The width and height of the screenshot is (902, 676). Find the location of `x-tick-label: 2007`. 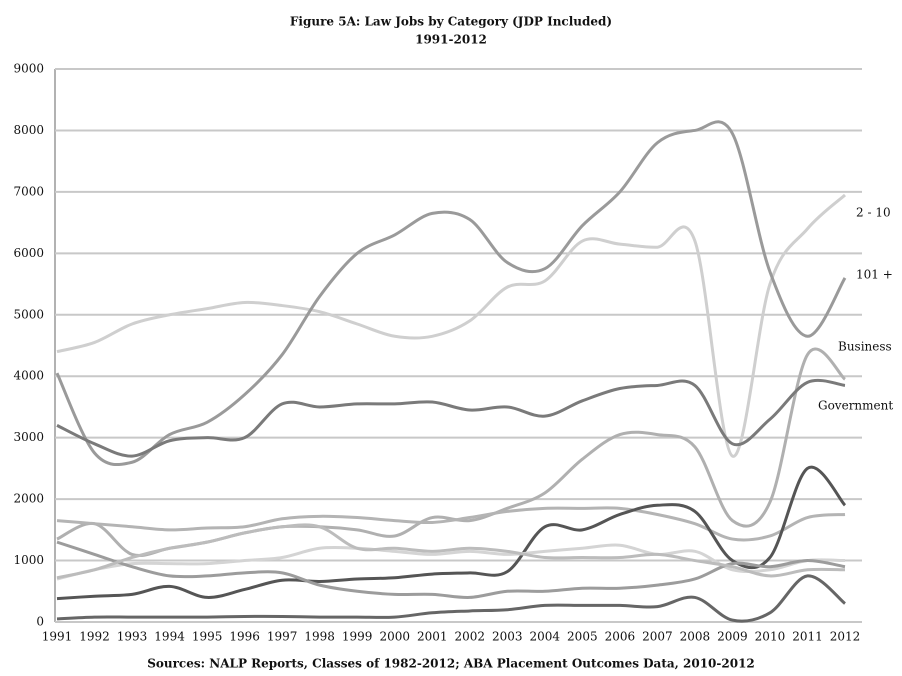

x-tick-label: 2007 is located at coordinates (657, 637).